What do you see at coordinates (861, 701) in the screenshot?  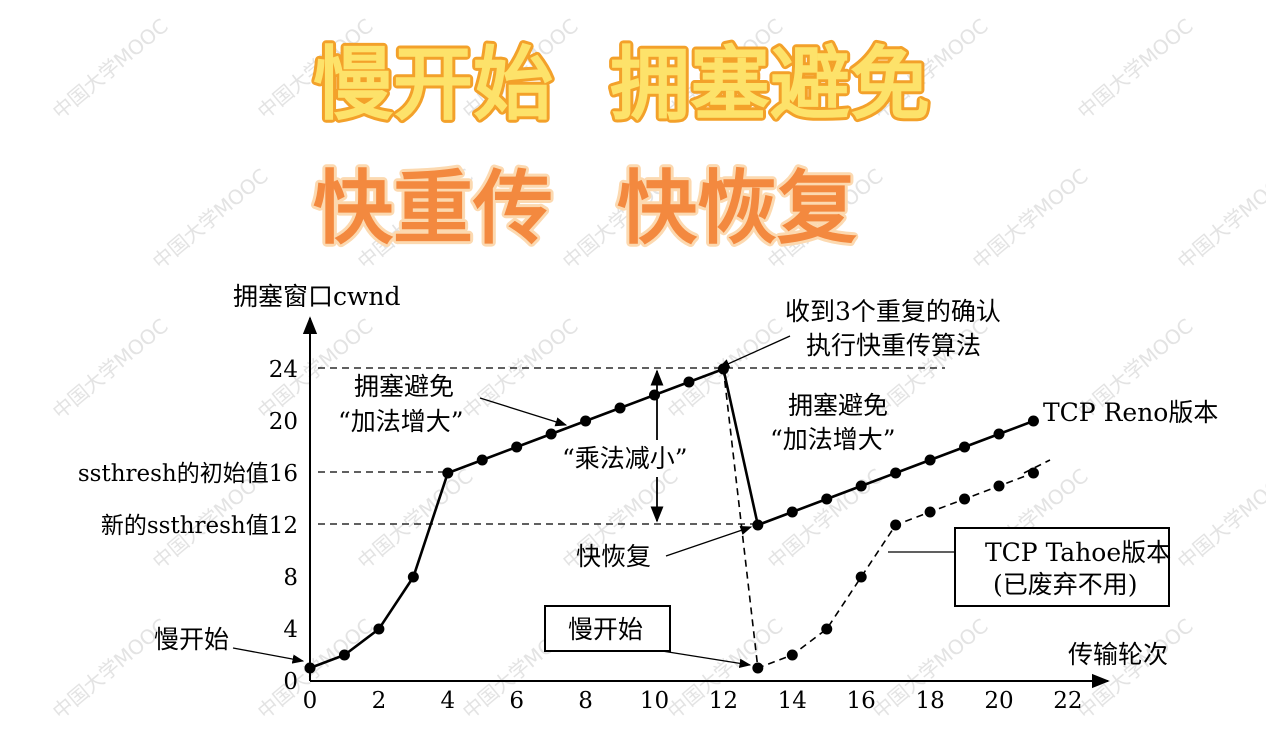 I see `x-tick-label: 16` at bounding box center [861, 701].